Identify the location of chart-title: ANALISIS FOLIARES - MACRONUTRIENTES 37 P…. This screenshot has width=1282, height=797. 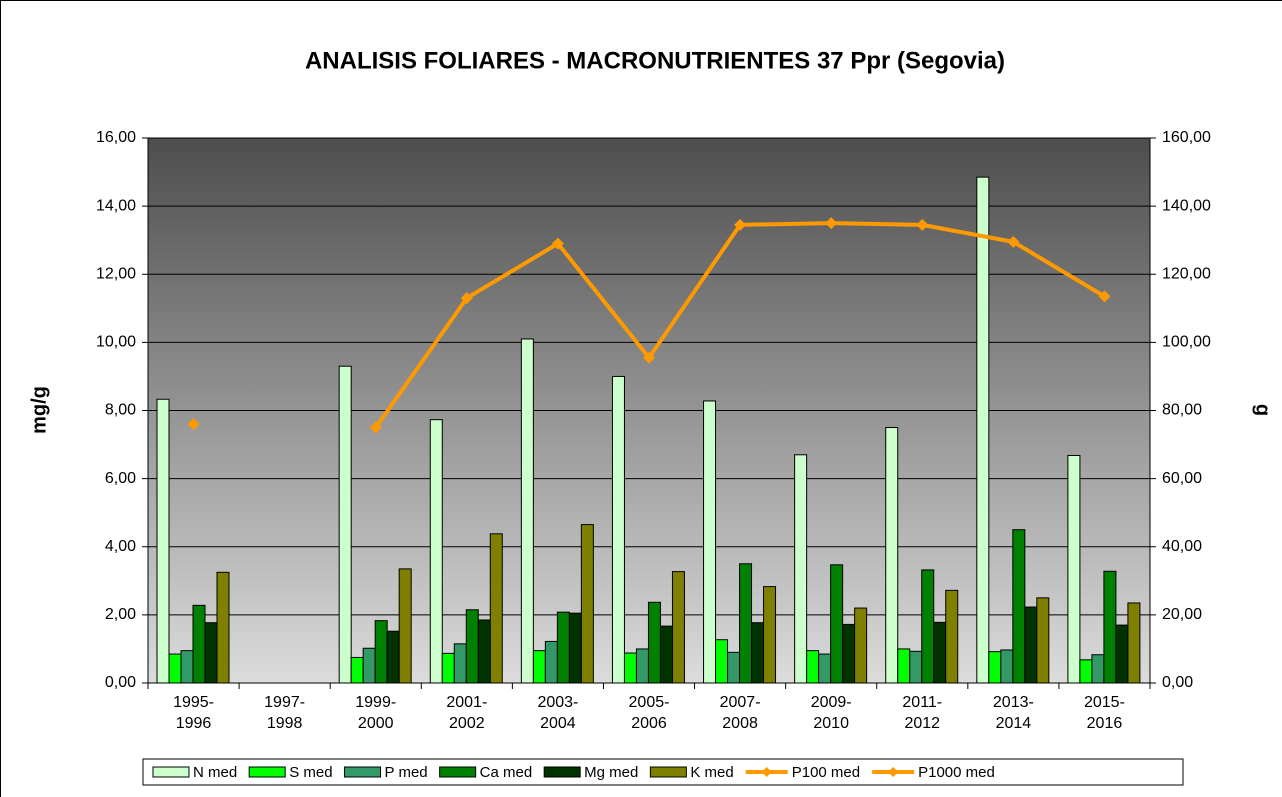
(655, 60).